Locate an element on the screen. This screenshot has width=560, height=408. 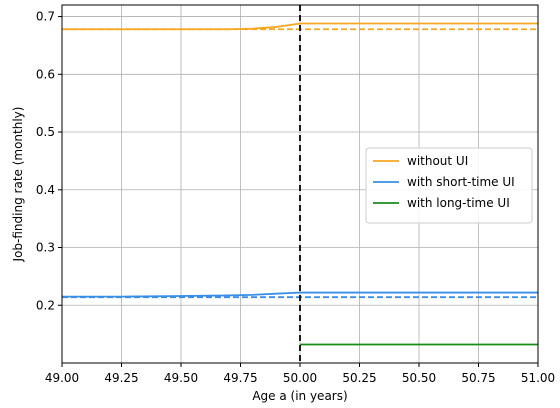
y-axis-label: Job-finding rate (monthly) is located at coordinates (18, 185).